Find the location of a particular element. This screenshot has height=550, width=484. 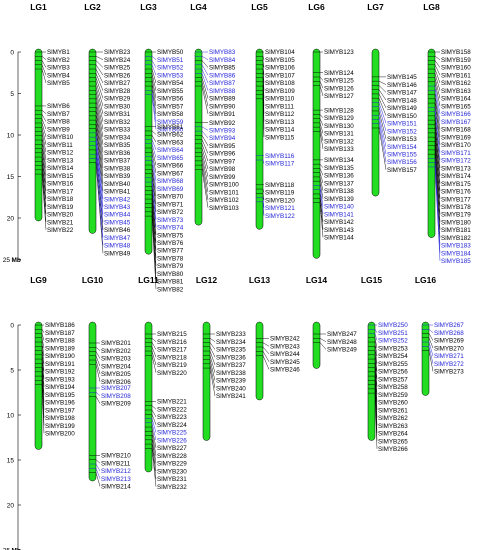

gene-label: SlMYB12 is located at coordinates (60, 153).